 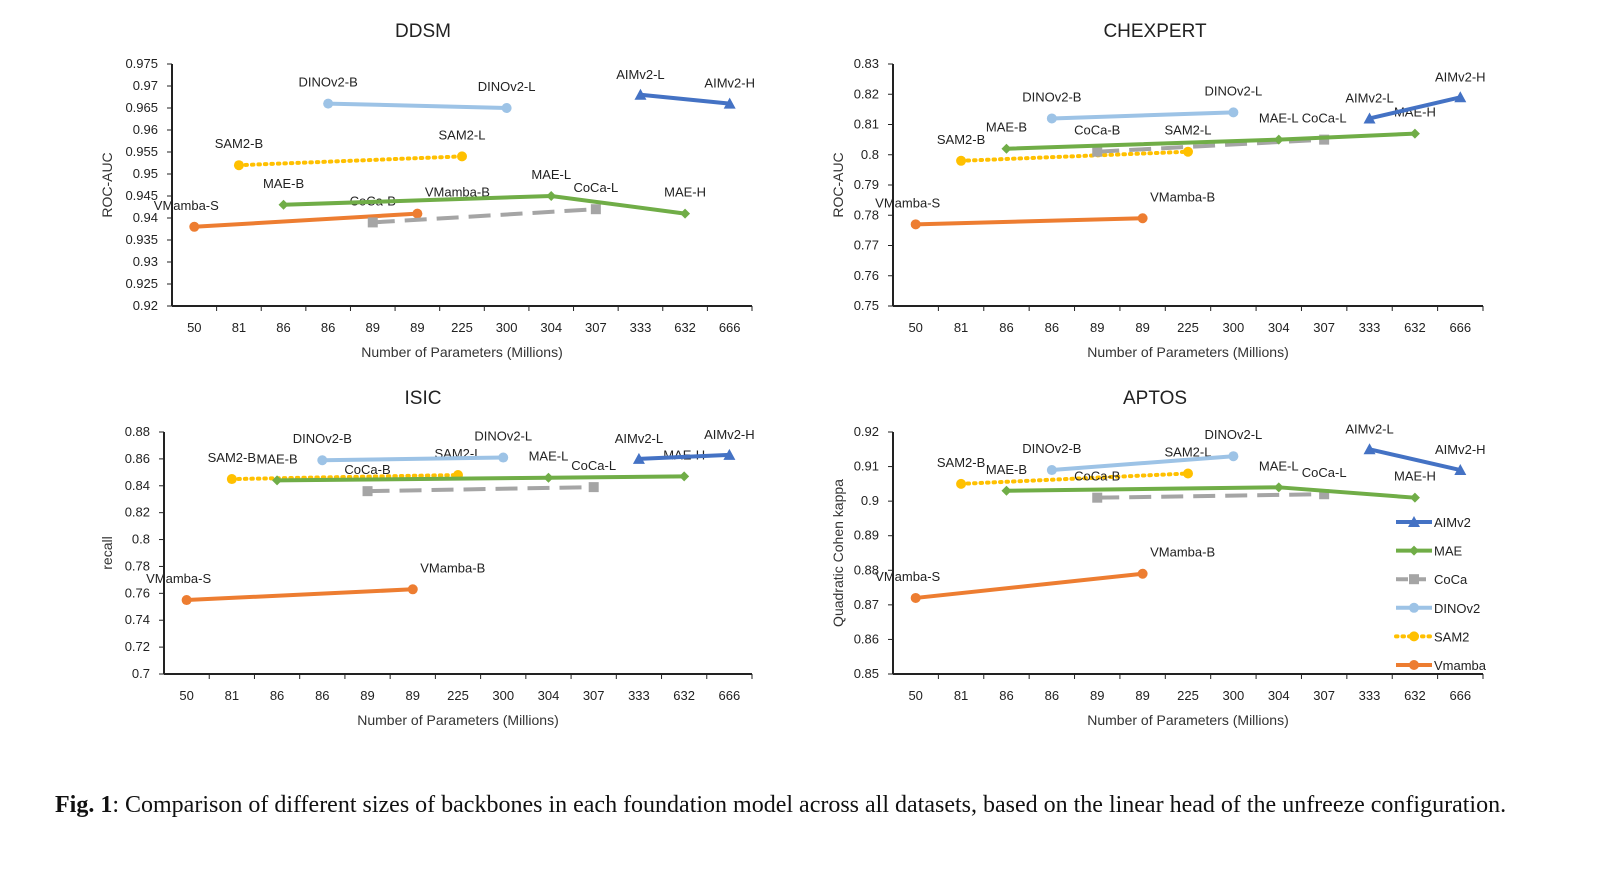 What do you see at coordinates (141, 673) in the screenshot?
I see `isic-y-tick-label: 0.7` at bounding box center [141, 673].